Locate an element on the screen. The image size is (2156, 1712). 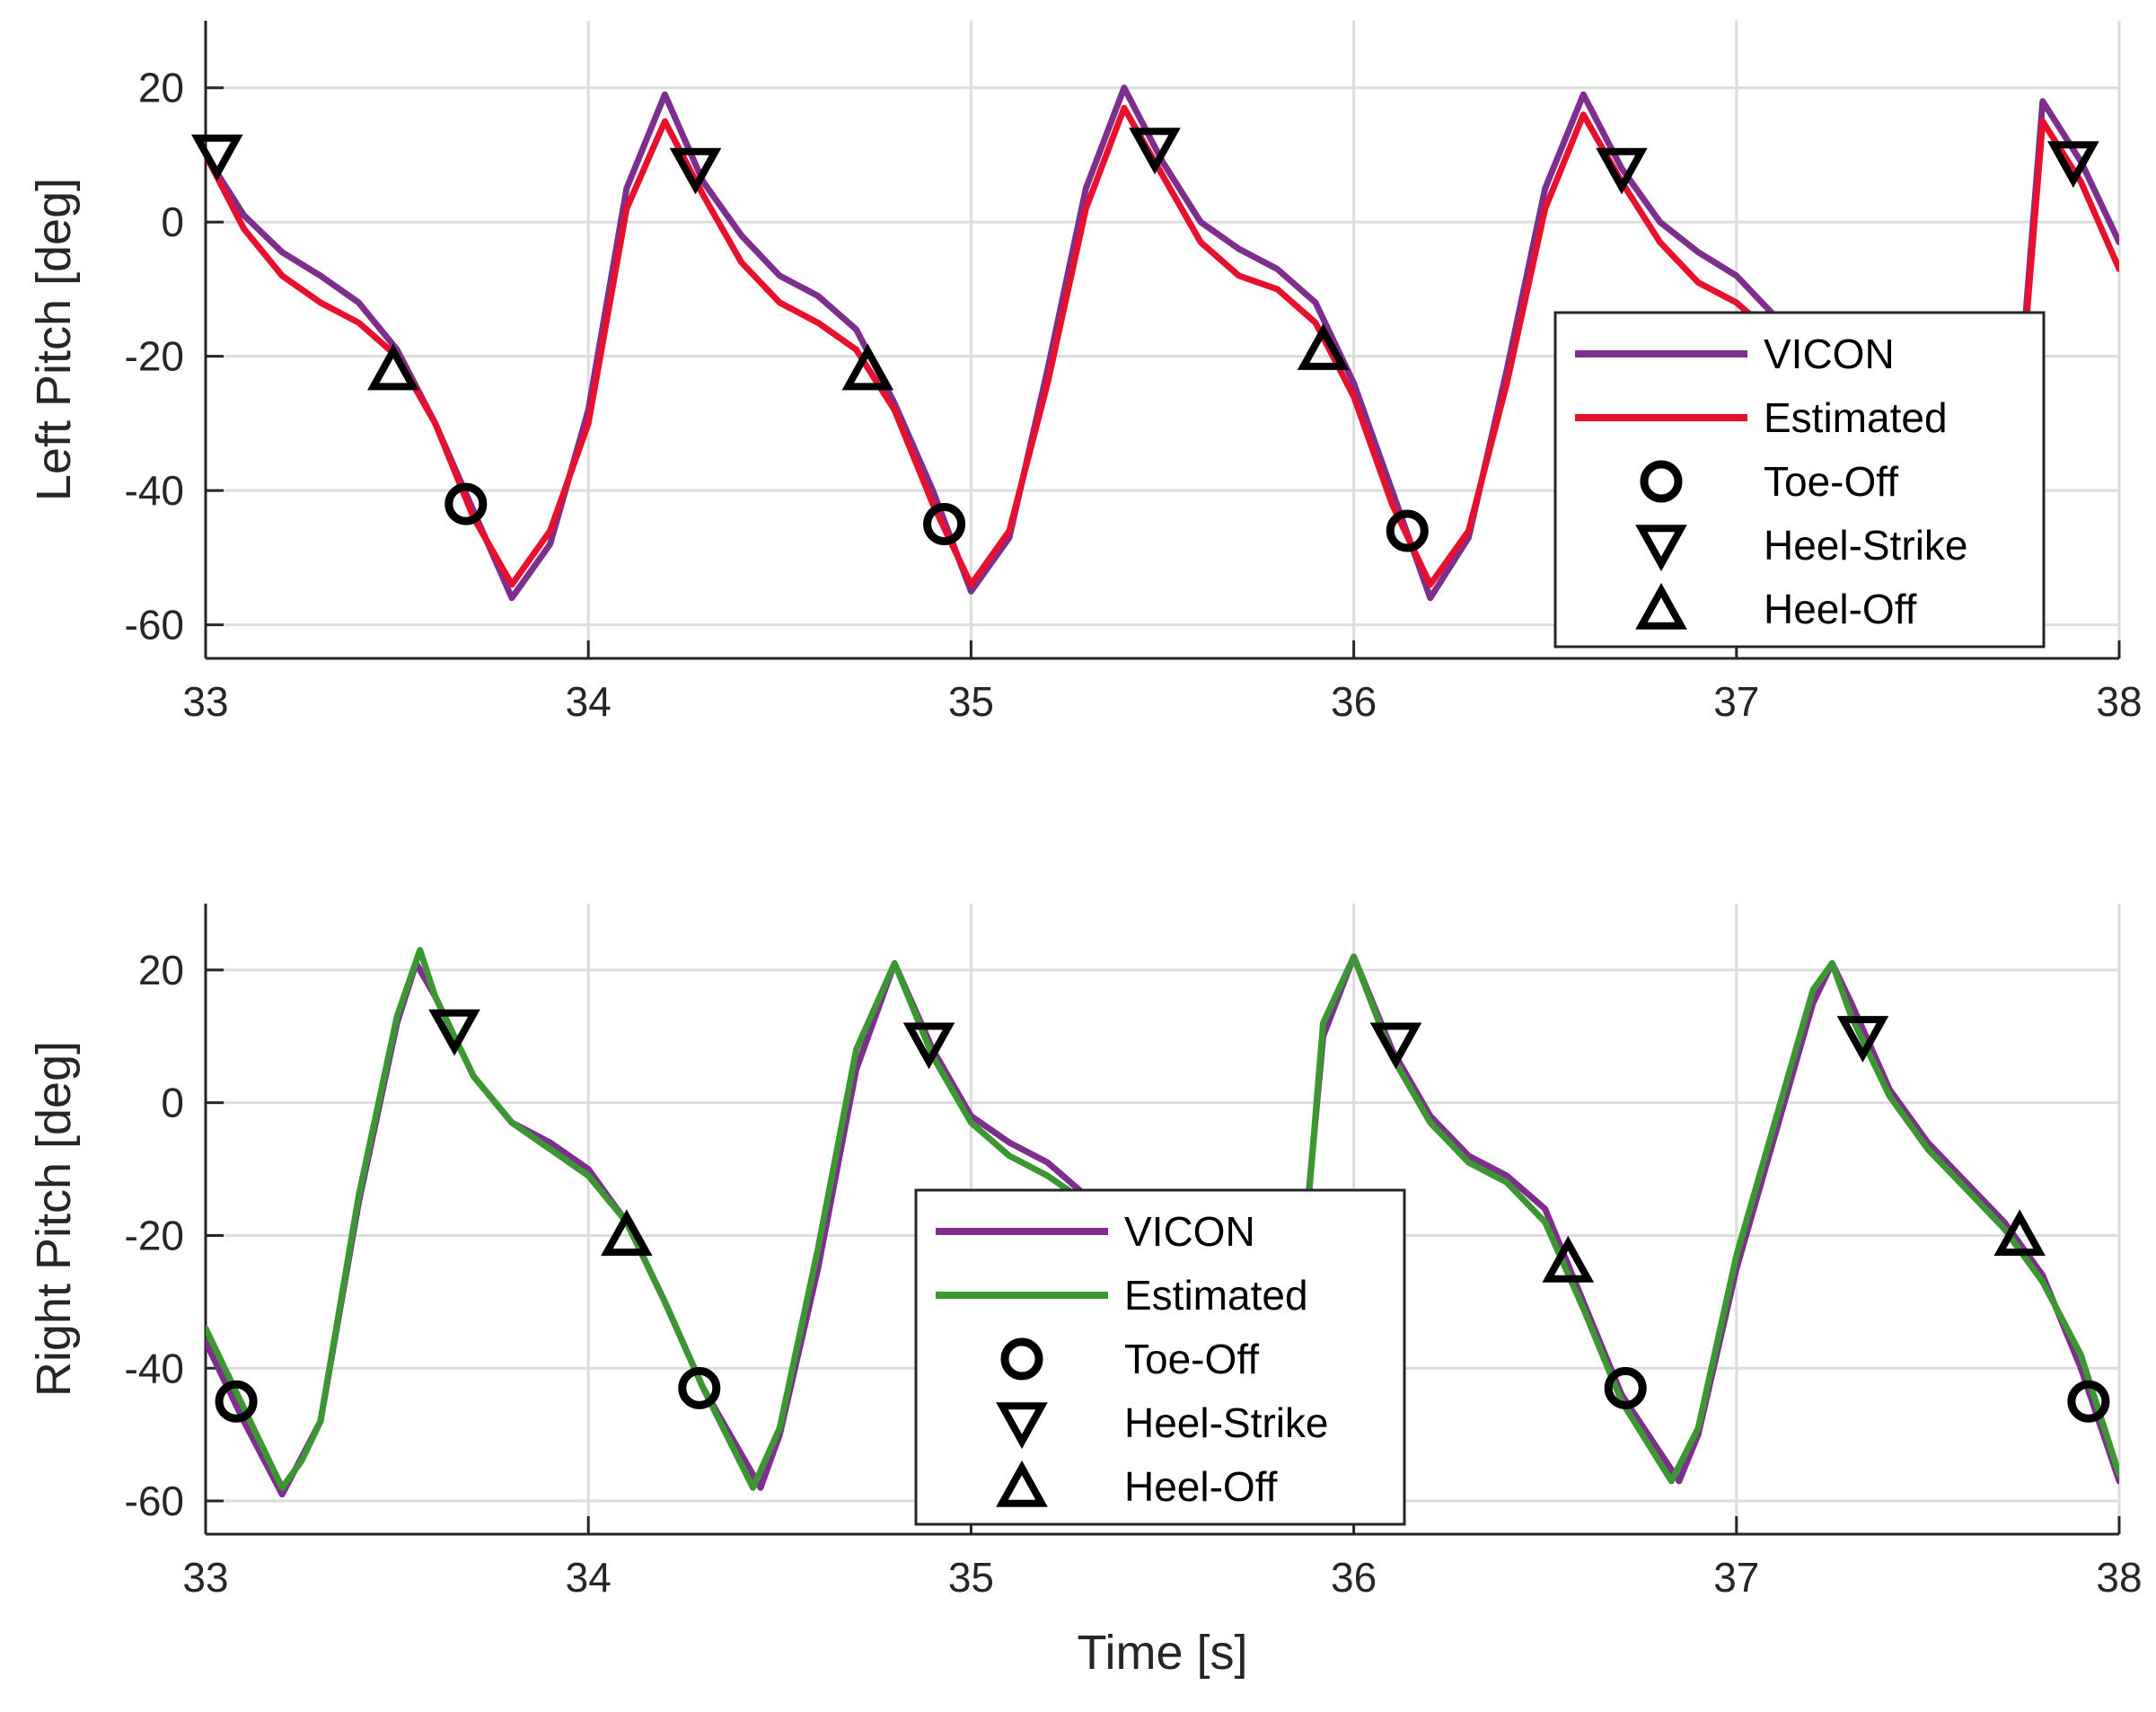
x-axis-label: Time [s] is located at coordinates (1162, 1653).